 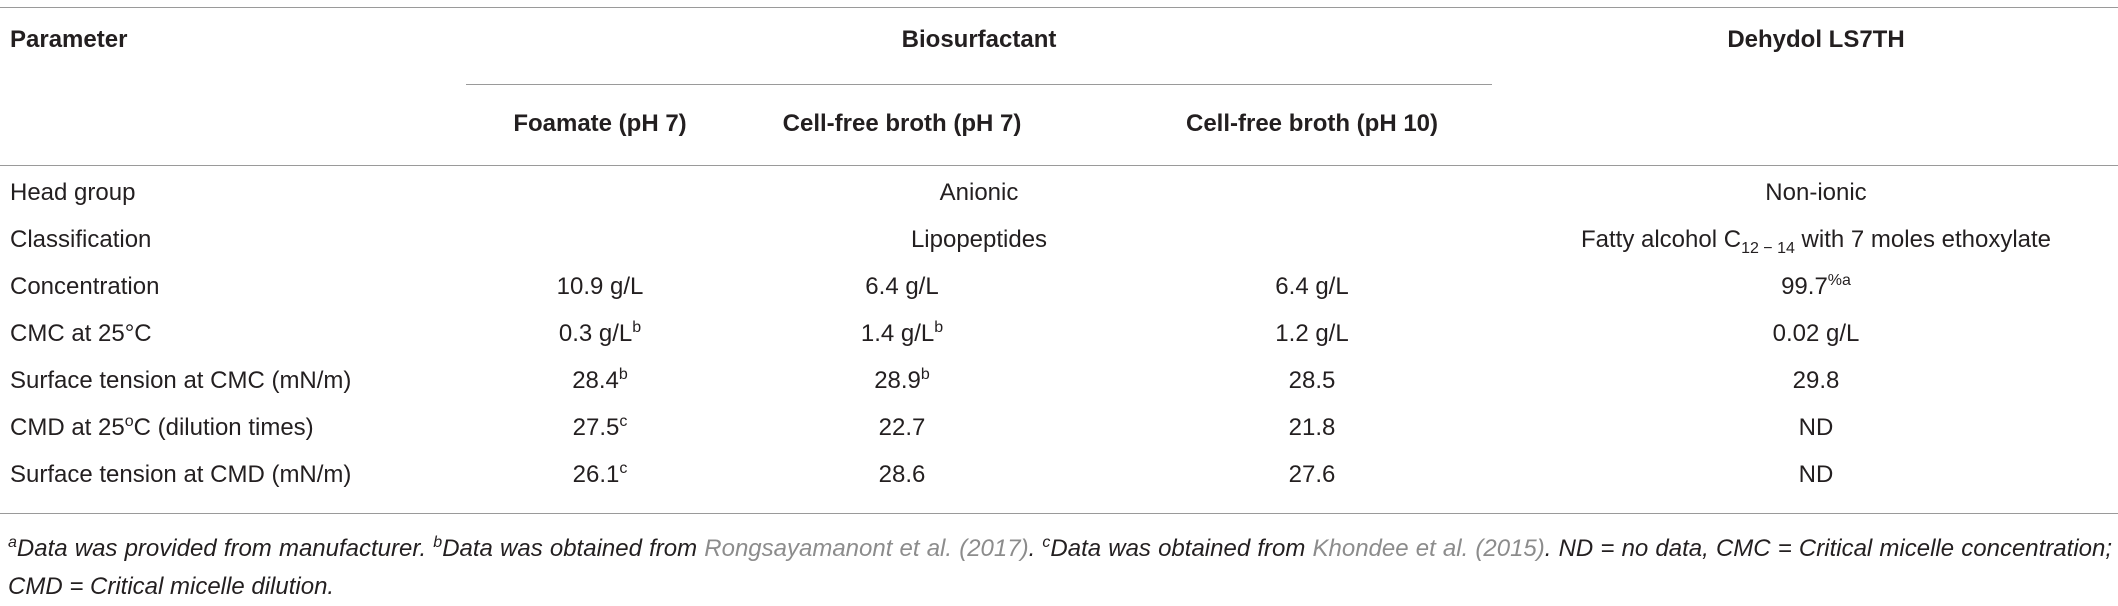 I want to click on superscript: %a, so click(x=1839, y=280).